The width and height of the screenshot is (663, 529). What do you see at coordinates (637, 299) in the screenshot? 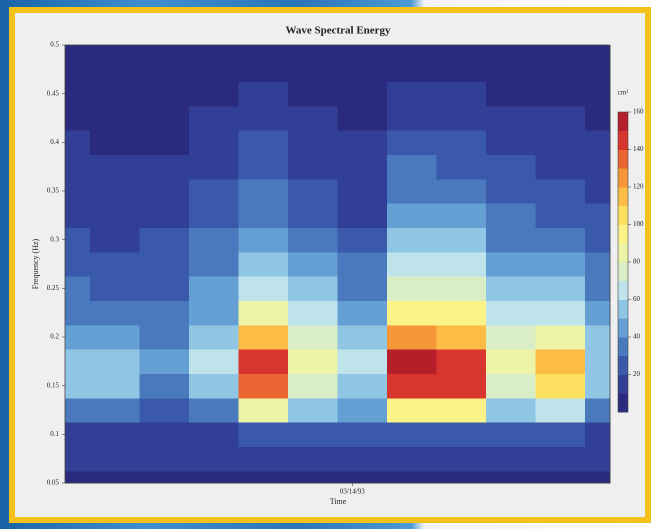
I see `colorbar-tick-label: 60` at bounding box center [637, 299].